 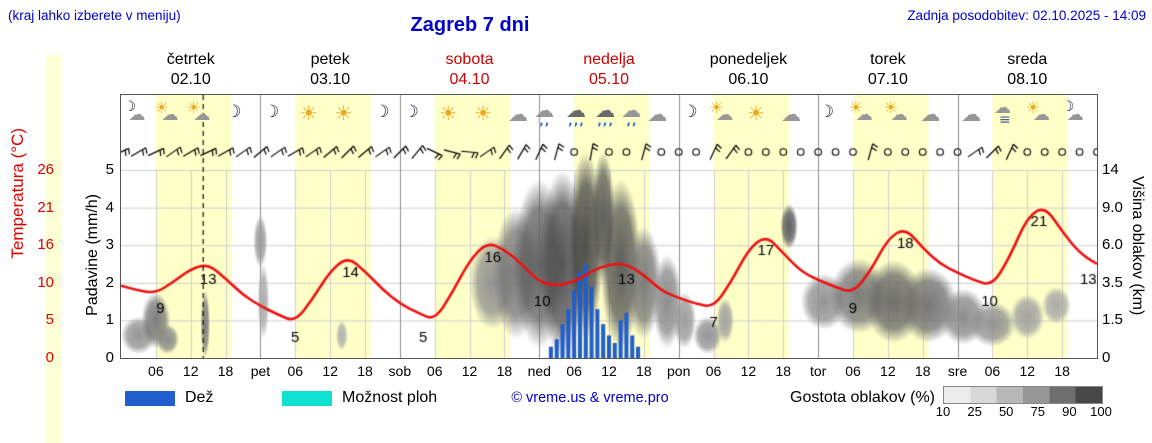 What do you see at coordinates (307, 398) in the screenshot?
I see `showers-legend-swatch` at bounding box center [307, 398].